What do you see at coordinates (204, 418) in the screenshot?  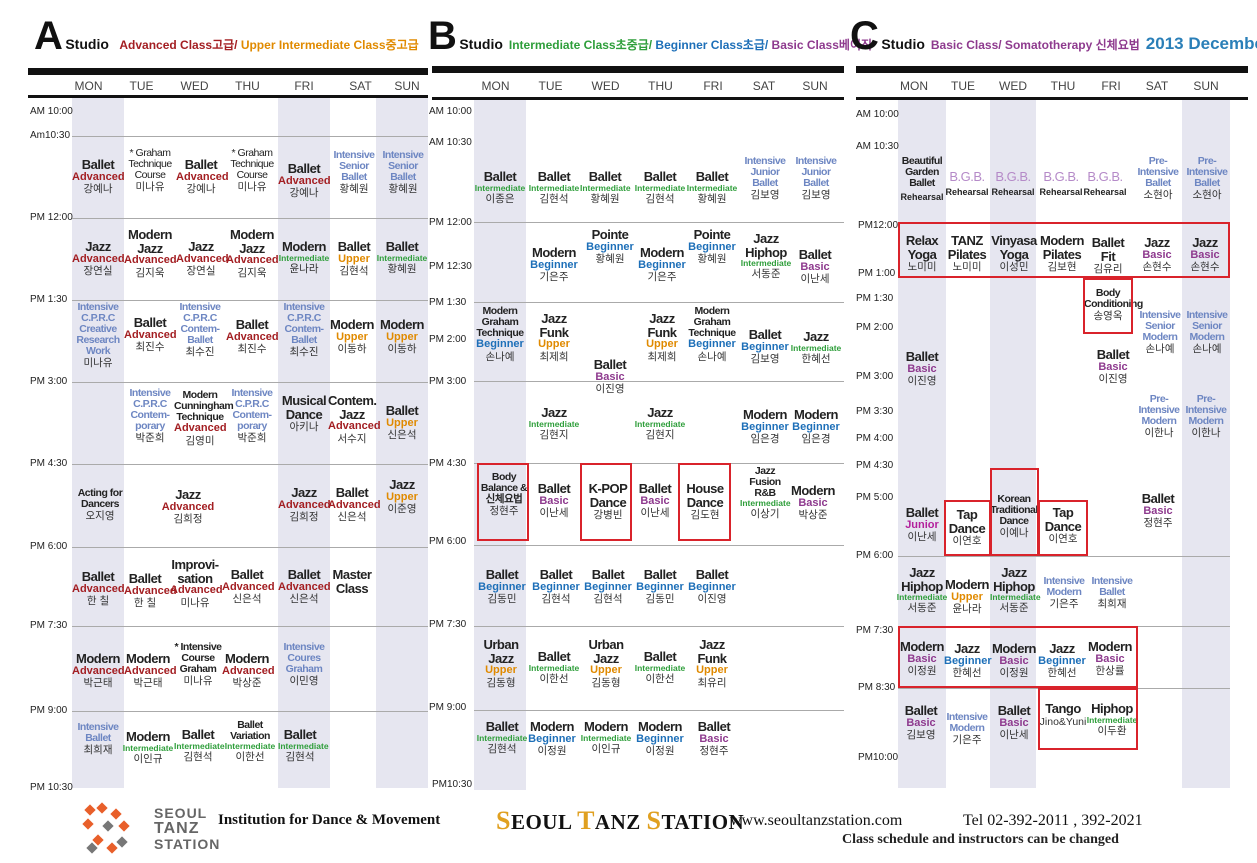 I see `studio-a-class-cell: Modern Cunningham Technique Advanced 김영미` at bounding box center [204, 418].